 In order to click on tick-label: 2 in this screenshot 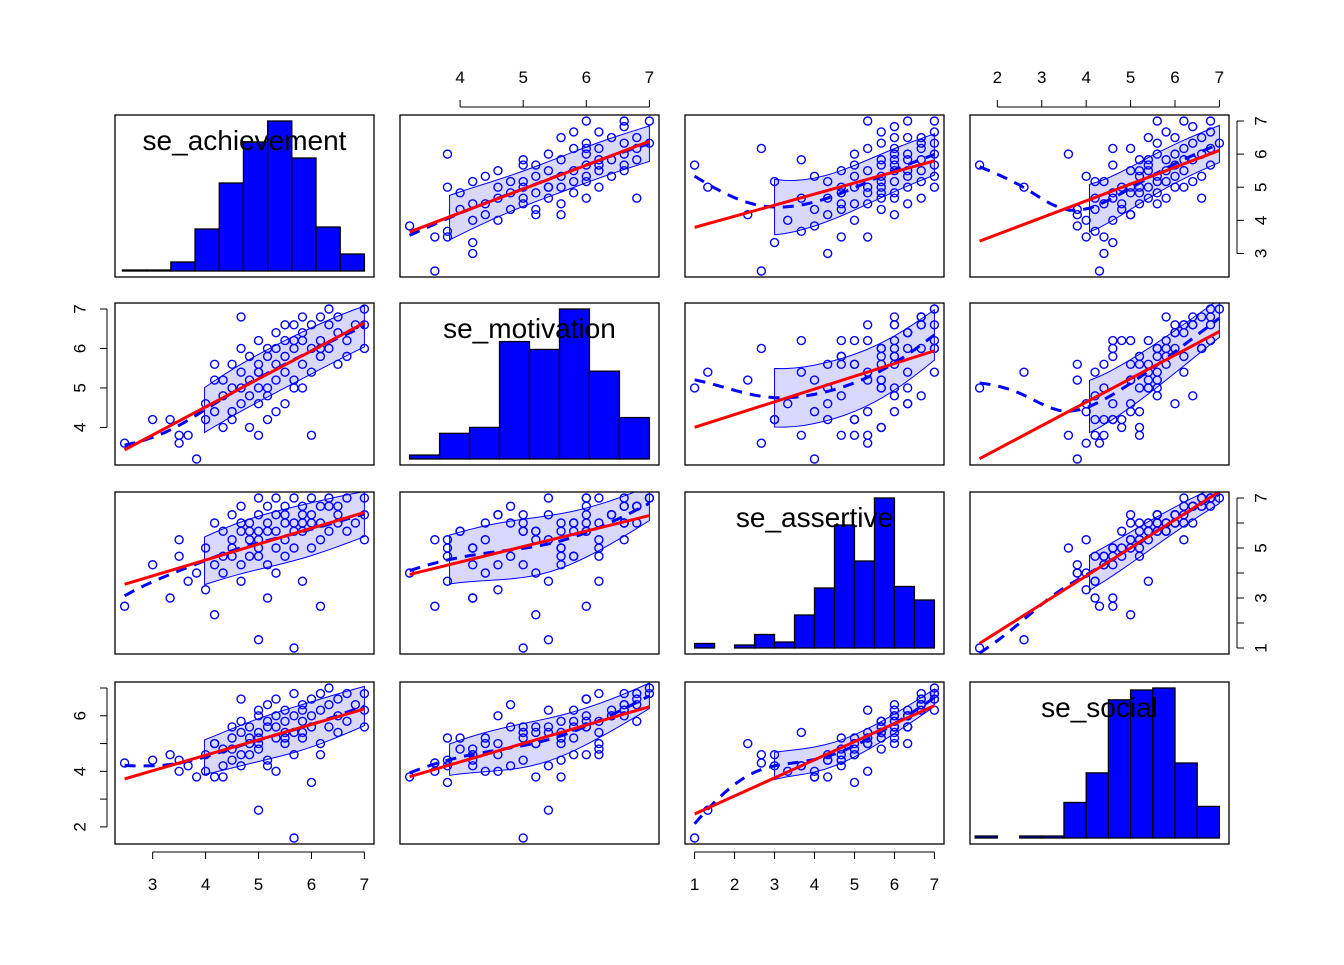, I will do `click(79, 826)`.